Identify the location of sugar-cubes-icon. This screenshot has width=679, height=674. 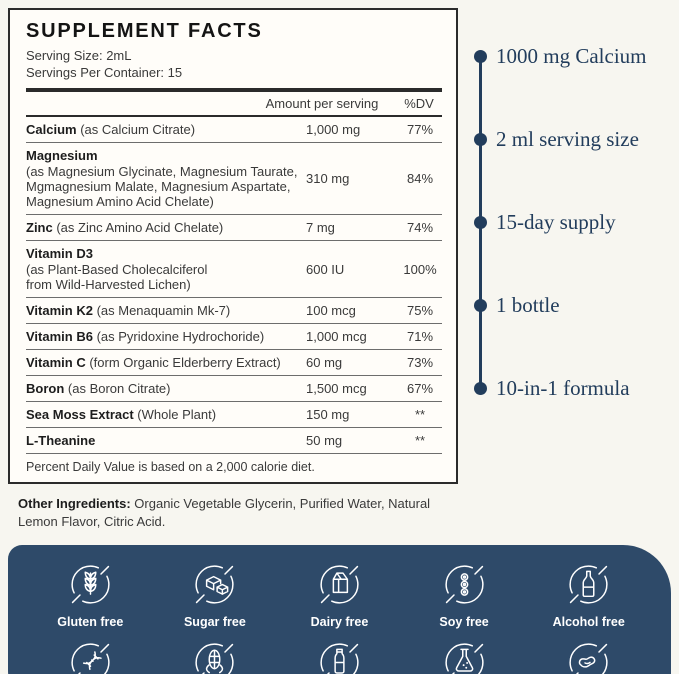
(215, 584).